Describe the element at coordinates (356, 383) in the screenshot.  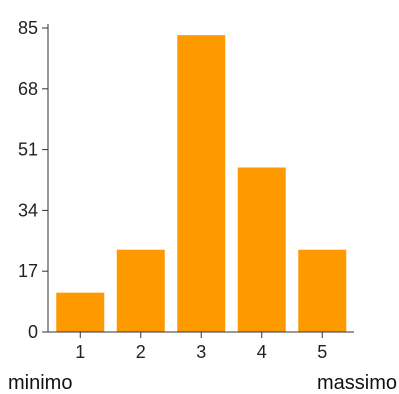
I see `x-axis-max-label: massimo` at that location.